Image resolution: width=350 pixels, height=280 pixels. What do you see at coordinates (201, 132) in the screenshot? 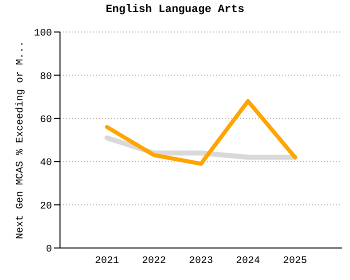
I see `line-series` at bounding box center [201, 132].